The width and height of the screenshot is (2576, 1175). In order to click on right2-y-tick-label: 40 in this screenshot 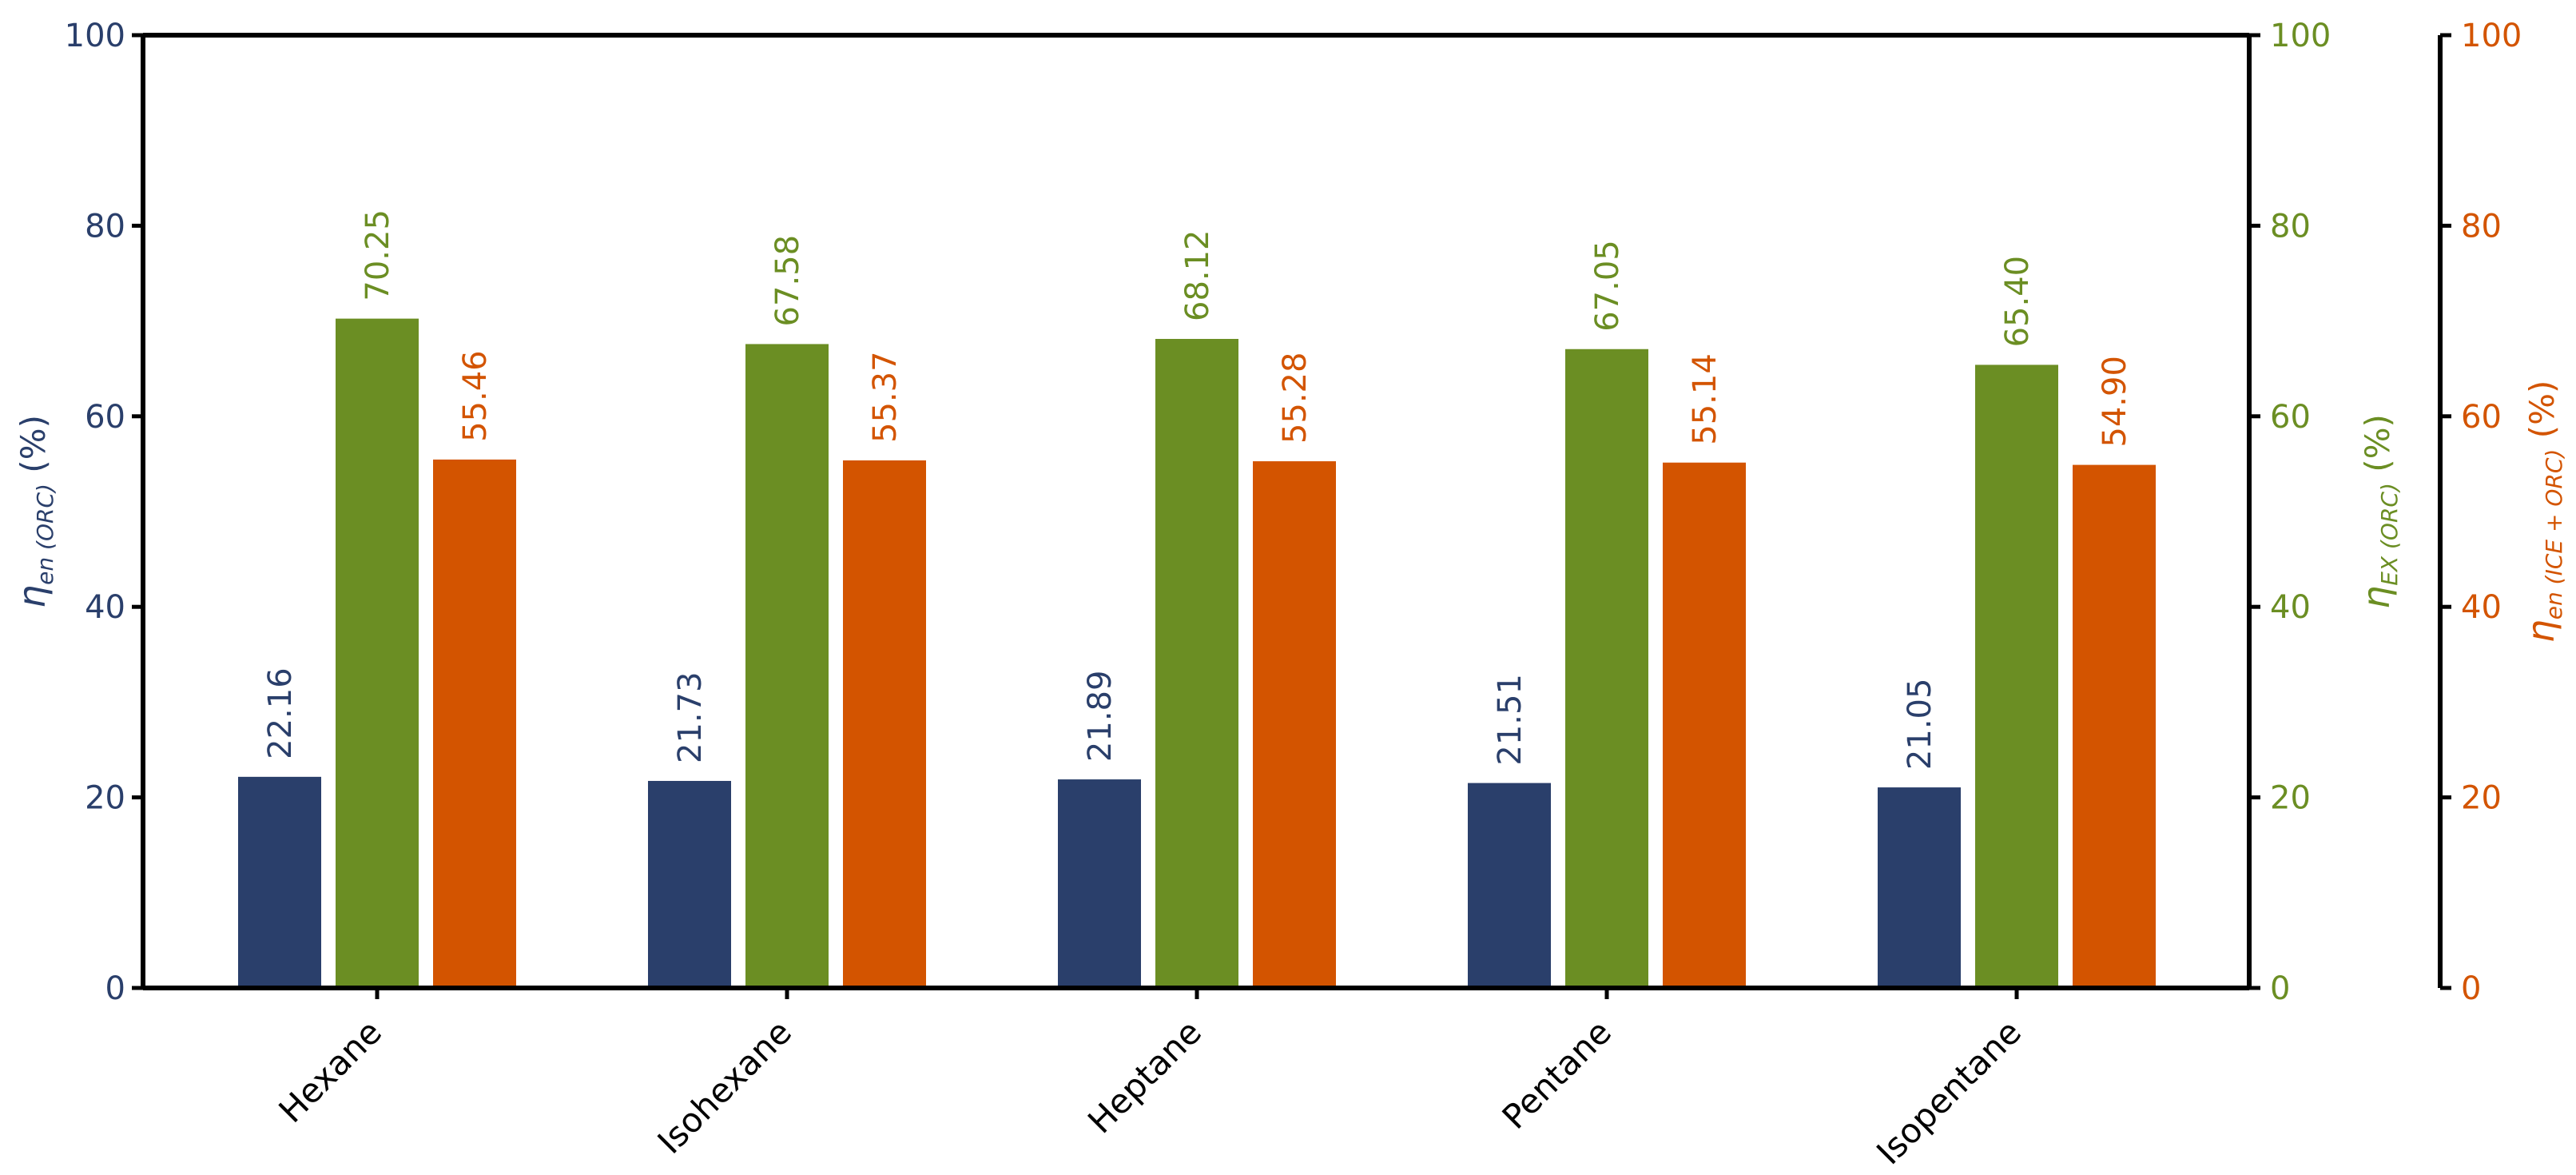, I will do `click(2481, 607)`.